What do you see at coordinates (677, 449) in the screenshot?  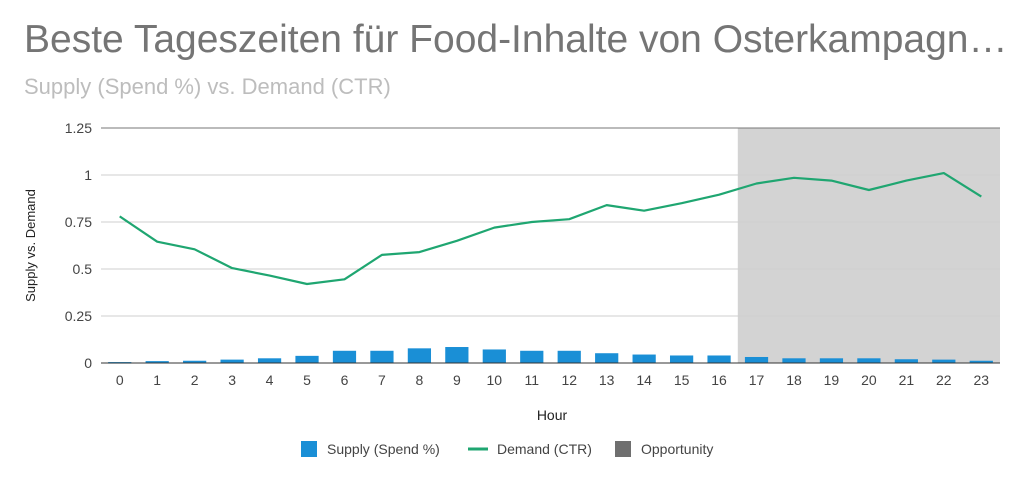 I see `legend-opportunity-label: Opportunity` at bounding box center [677, 449].